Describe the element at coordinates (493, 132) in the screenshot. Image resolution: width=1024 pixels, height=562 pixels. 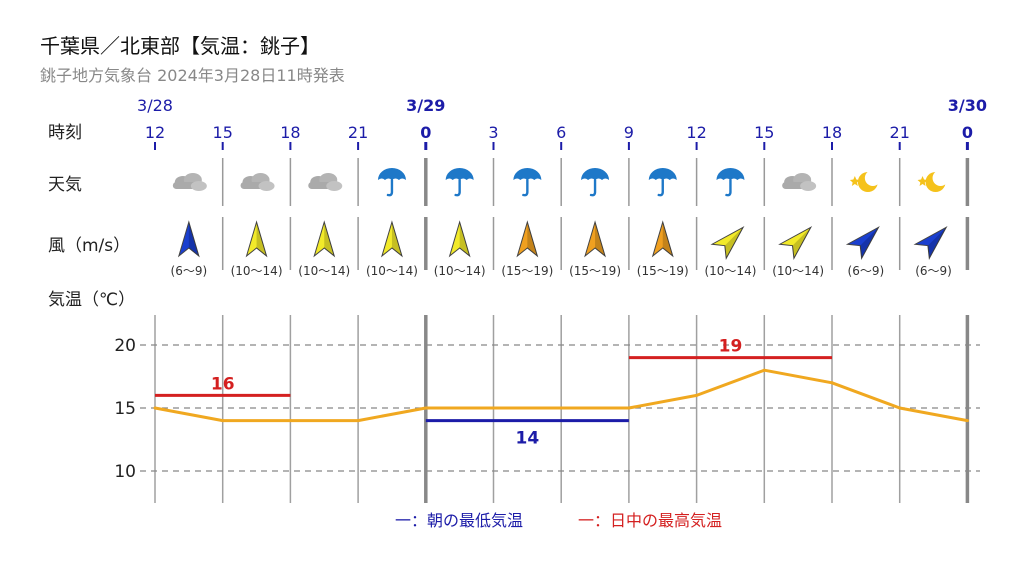
I see `hour-label: 3` at that location.